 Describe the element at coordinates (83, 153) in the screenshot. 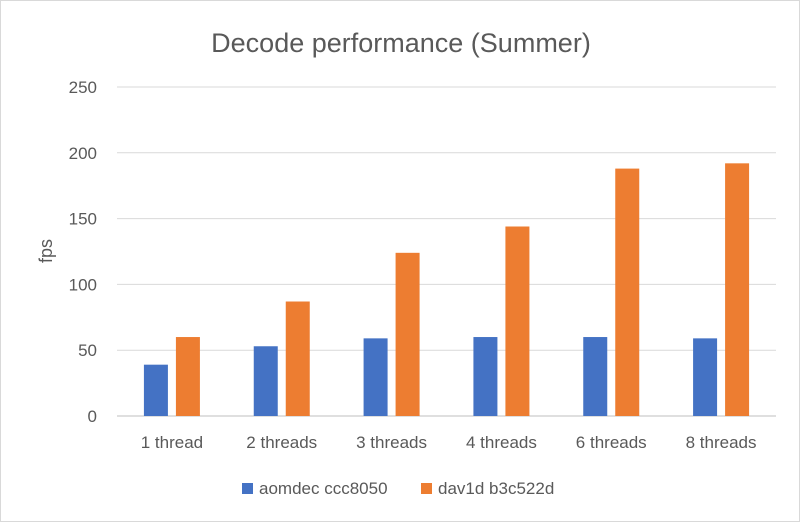

I see `y-tick-label: 200` at that location.